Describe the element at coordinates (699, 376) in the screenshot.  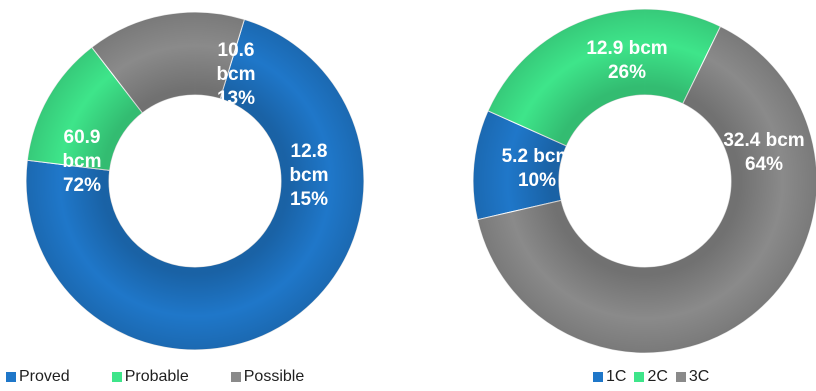
I see `legend-label: 3C` at that location.